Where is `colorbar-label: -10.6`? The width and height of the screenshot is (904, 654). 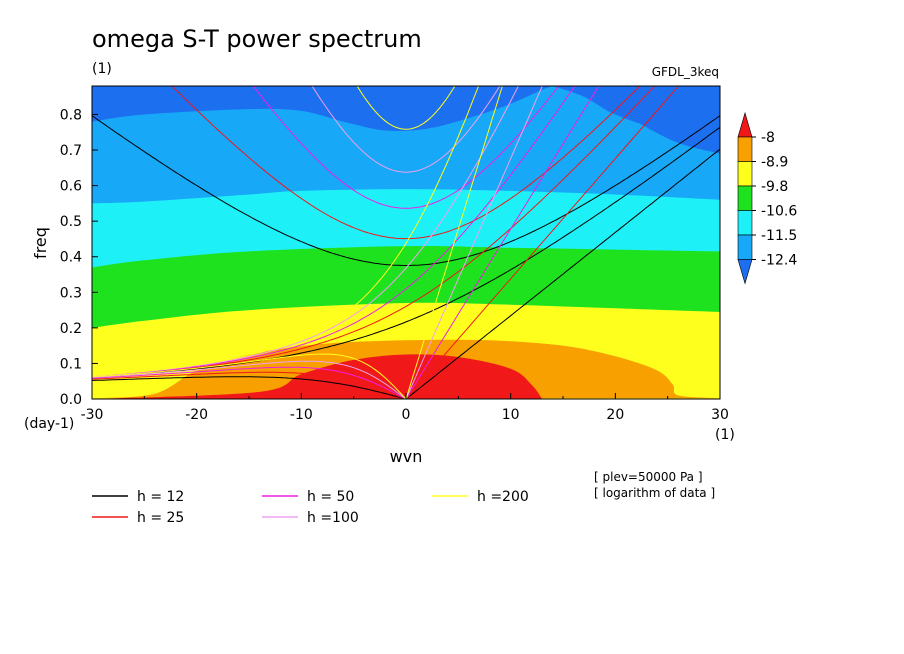
colorbar-label: -10.6 is located at coordinates (779, 212).